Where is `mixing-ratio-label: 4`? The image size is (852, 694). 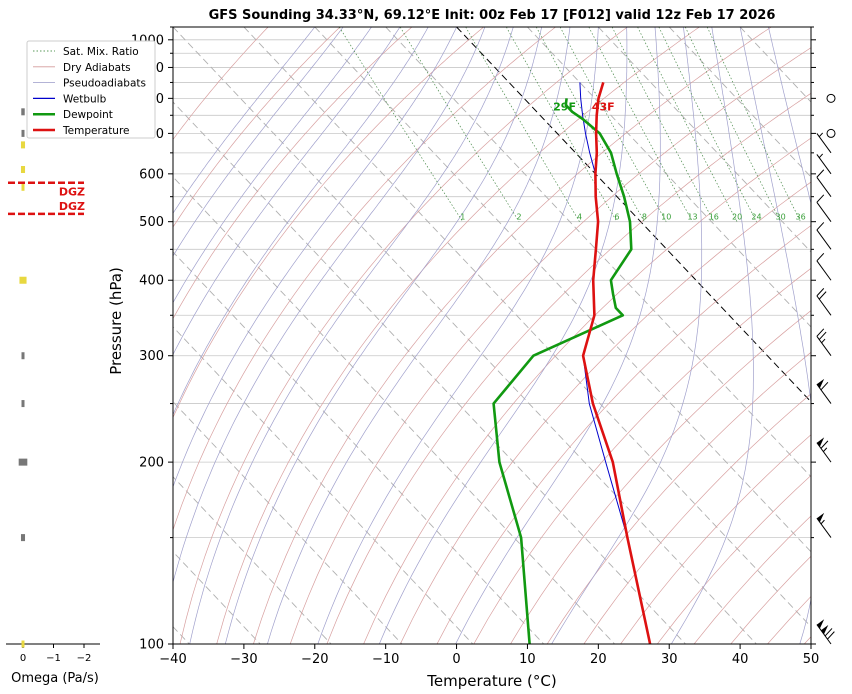
mixing-ratio-label: 4 is located at coordinates (579, 217).